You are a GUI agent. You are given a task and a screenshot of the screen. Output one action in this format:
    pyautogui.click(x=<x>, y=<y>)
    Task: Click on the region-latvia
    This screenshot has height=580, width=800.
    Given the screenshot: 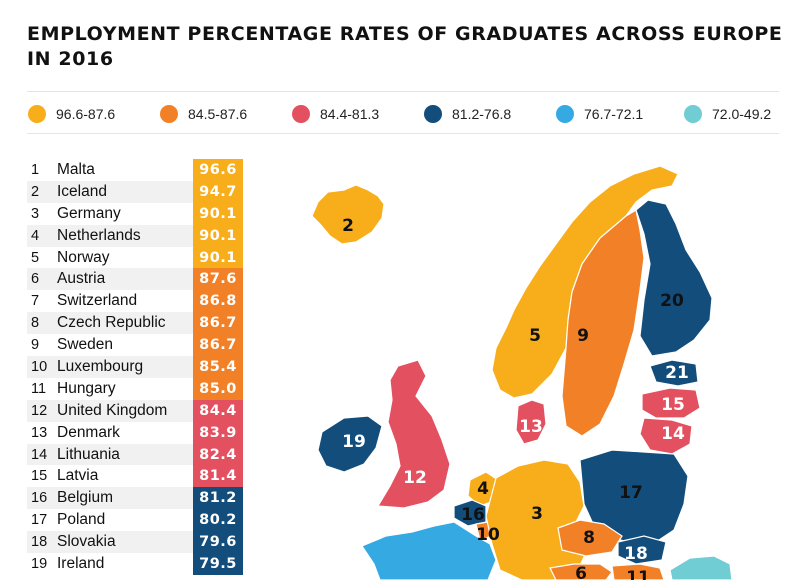 What is the action you would take?
    pyautogui.click(x=671, y=403)
    